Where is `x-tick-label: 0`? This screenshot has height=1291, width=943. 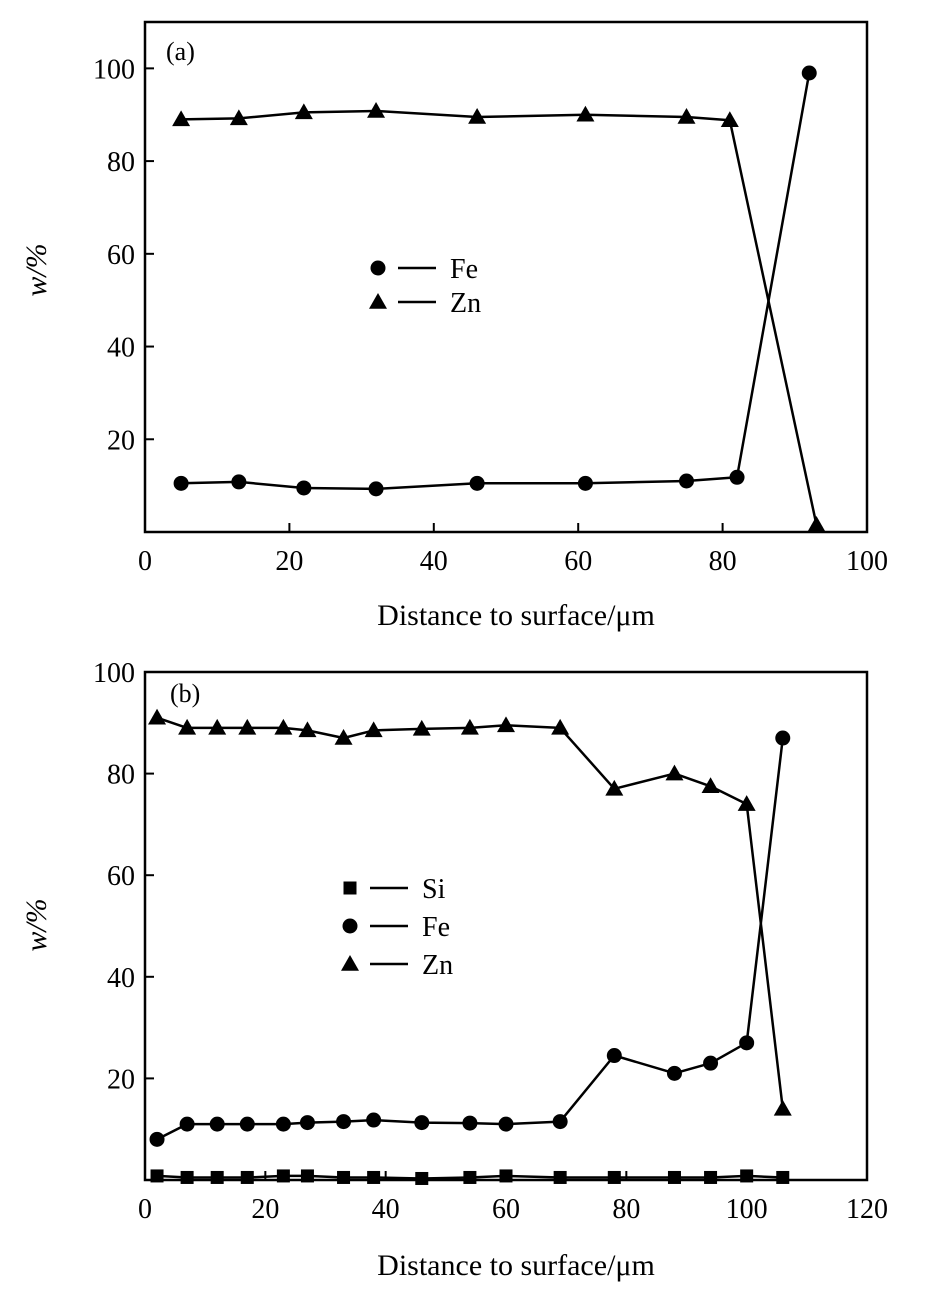
x-tick-label: 0 is located at coordinates (145, 1209).